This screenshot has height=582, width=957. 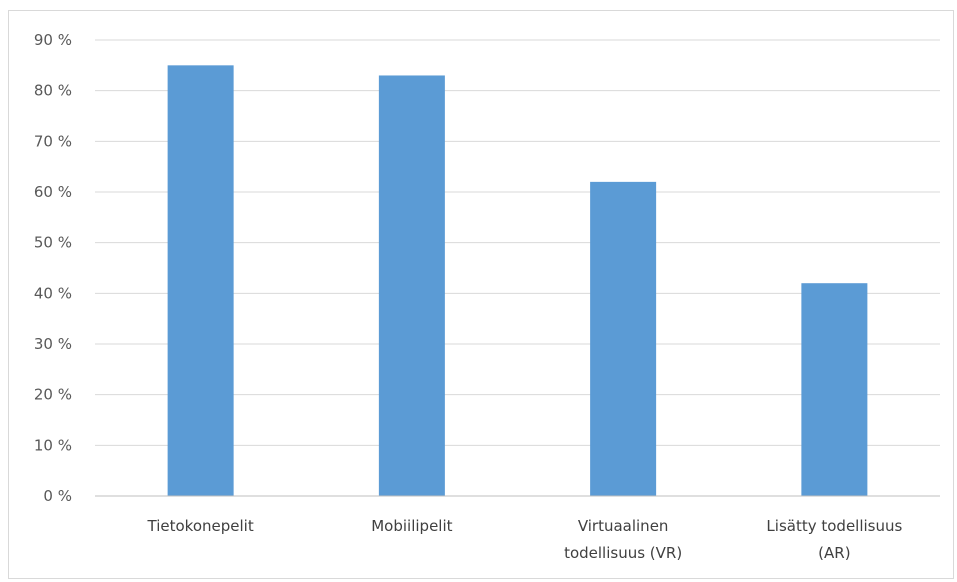 I want to click on y-tick-label: 80 %, so click(x=53, y=91).